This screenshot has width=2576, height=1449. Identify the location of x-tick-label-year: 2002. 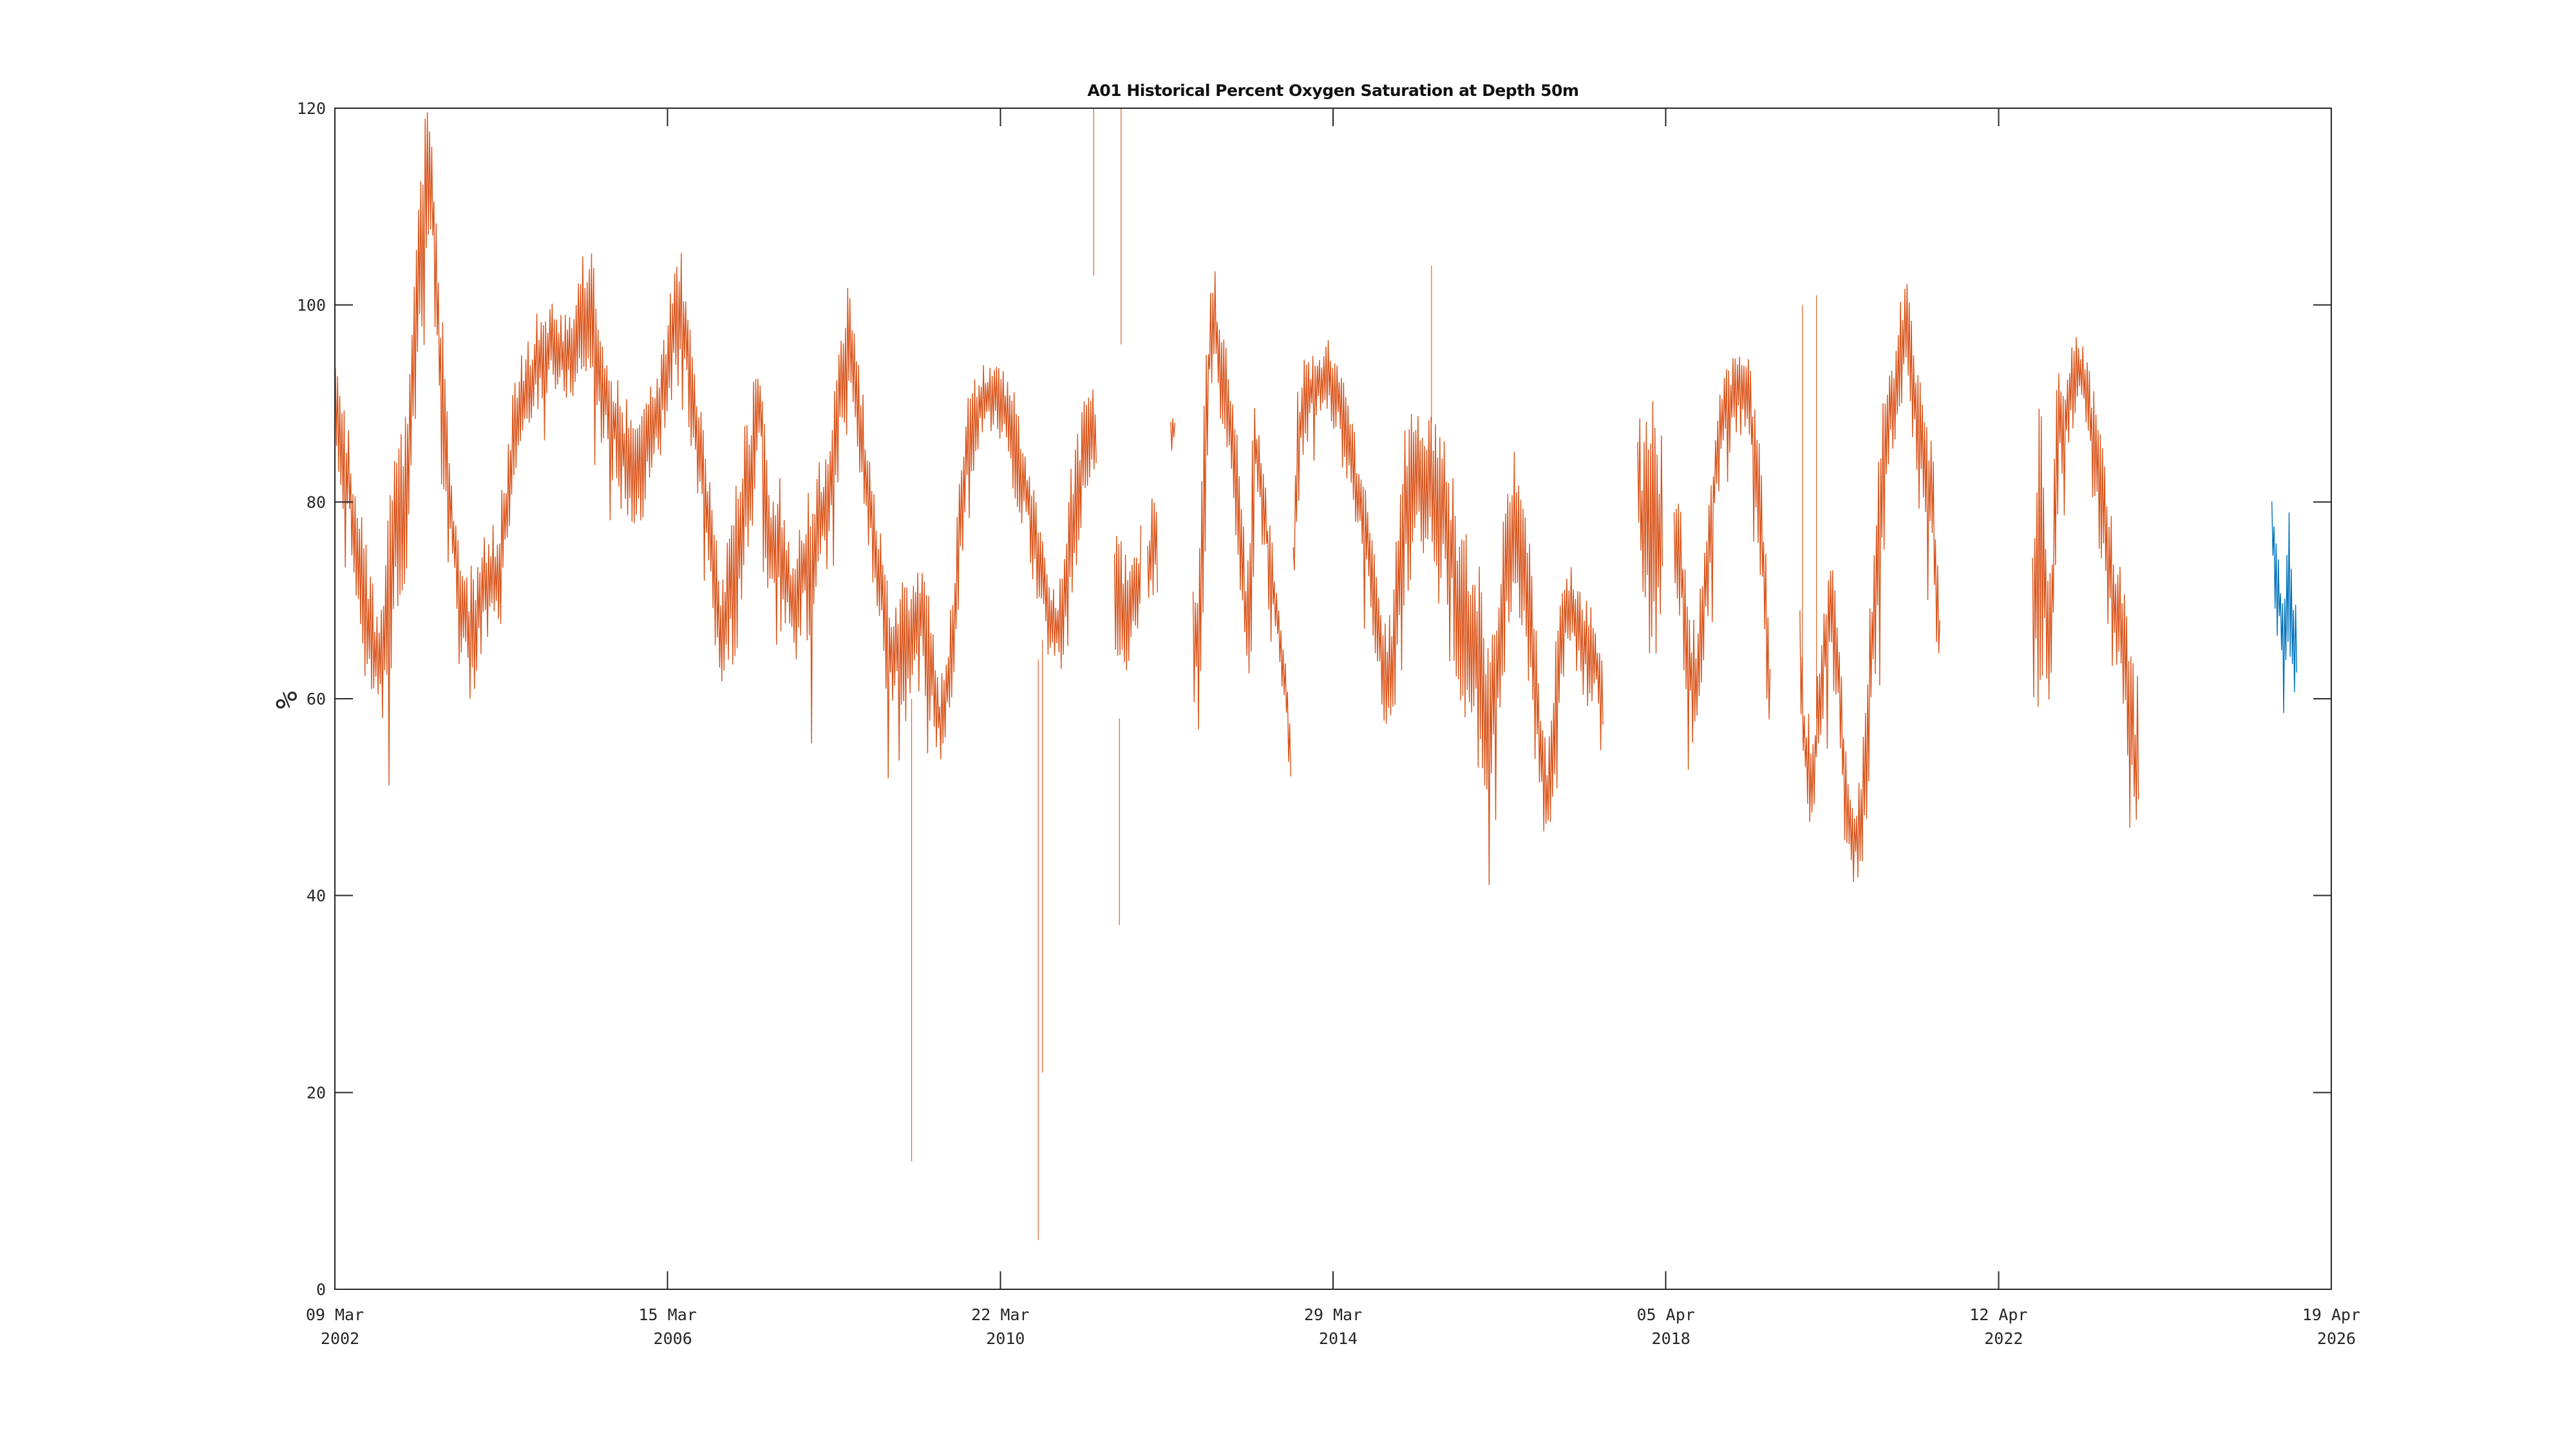
(340, 1339).